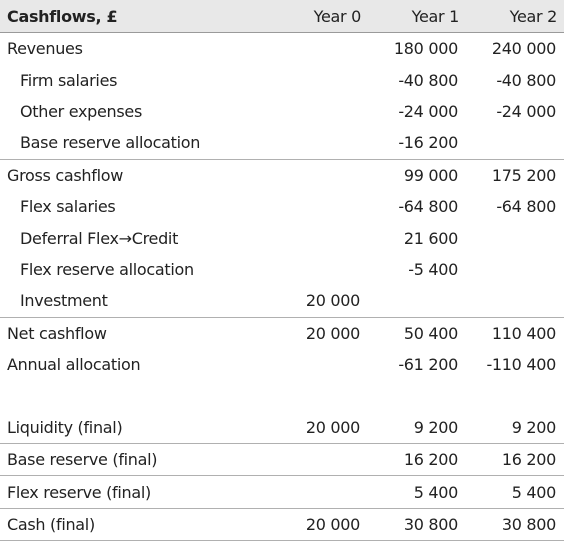 The width and height of the screenshot is (564, 541). I want to click on table-header-row: Cashflows, £ Year 0 Year 1 Year 2, so click(282, 16).